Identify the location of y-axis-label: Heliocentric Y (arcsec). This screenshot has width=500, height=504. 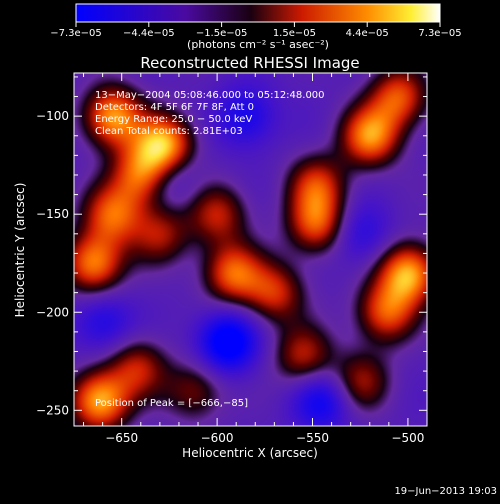
(20, 250).